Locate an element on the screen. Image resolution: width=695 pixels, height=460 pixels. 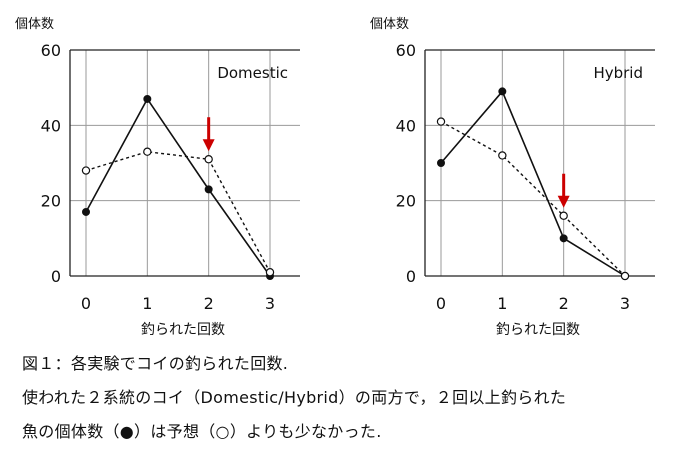
panel-title: Hybrid is located at coordinates (618, 73).